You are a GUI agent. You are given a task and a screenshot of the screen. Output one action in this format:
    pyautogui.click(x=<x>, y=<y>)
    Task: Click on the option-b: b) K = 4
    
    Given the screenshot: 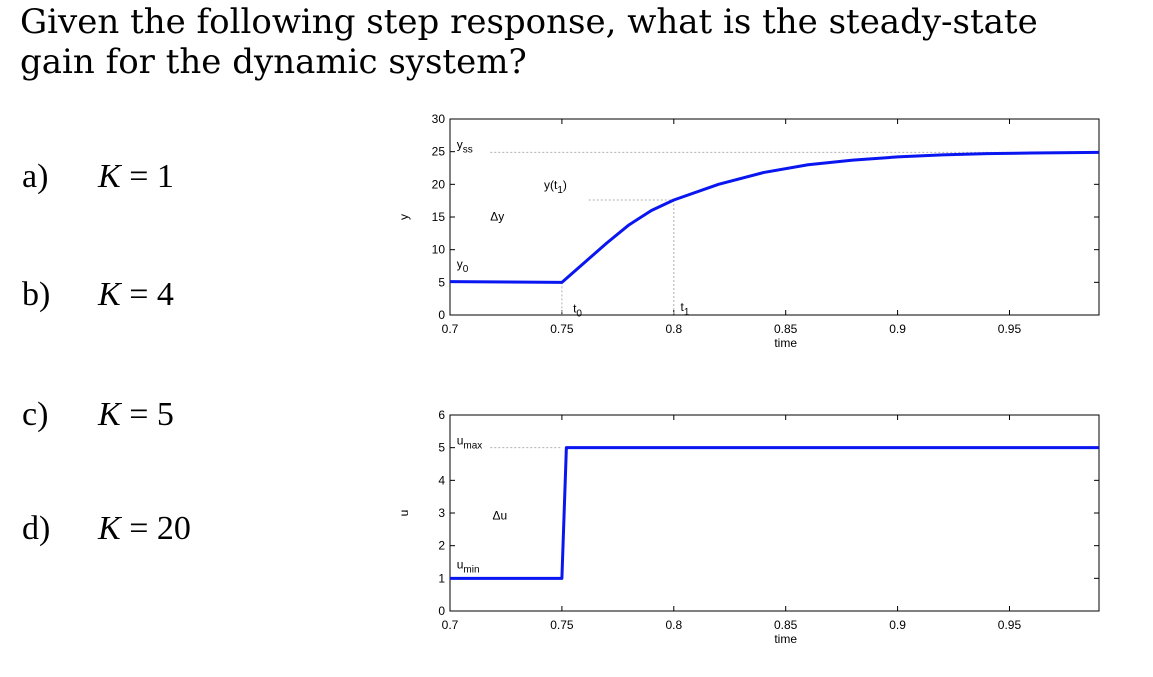 What is the action you would take?
    pyautogui.click(x=98, y=295)
    